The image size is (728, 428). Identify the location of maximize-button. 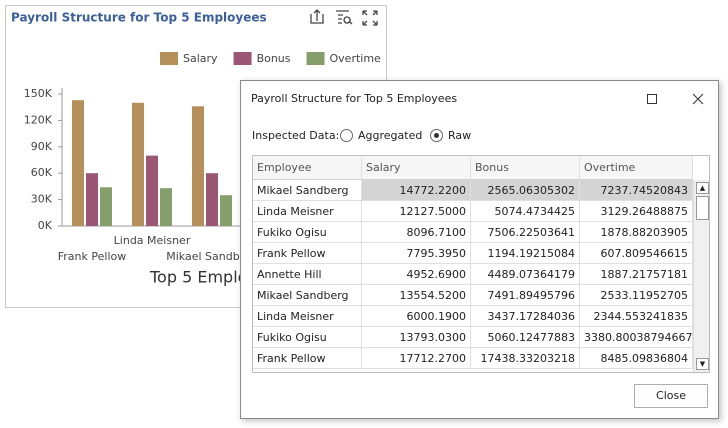
(653, 100).